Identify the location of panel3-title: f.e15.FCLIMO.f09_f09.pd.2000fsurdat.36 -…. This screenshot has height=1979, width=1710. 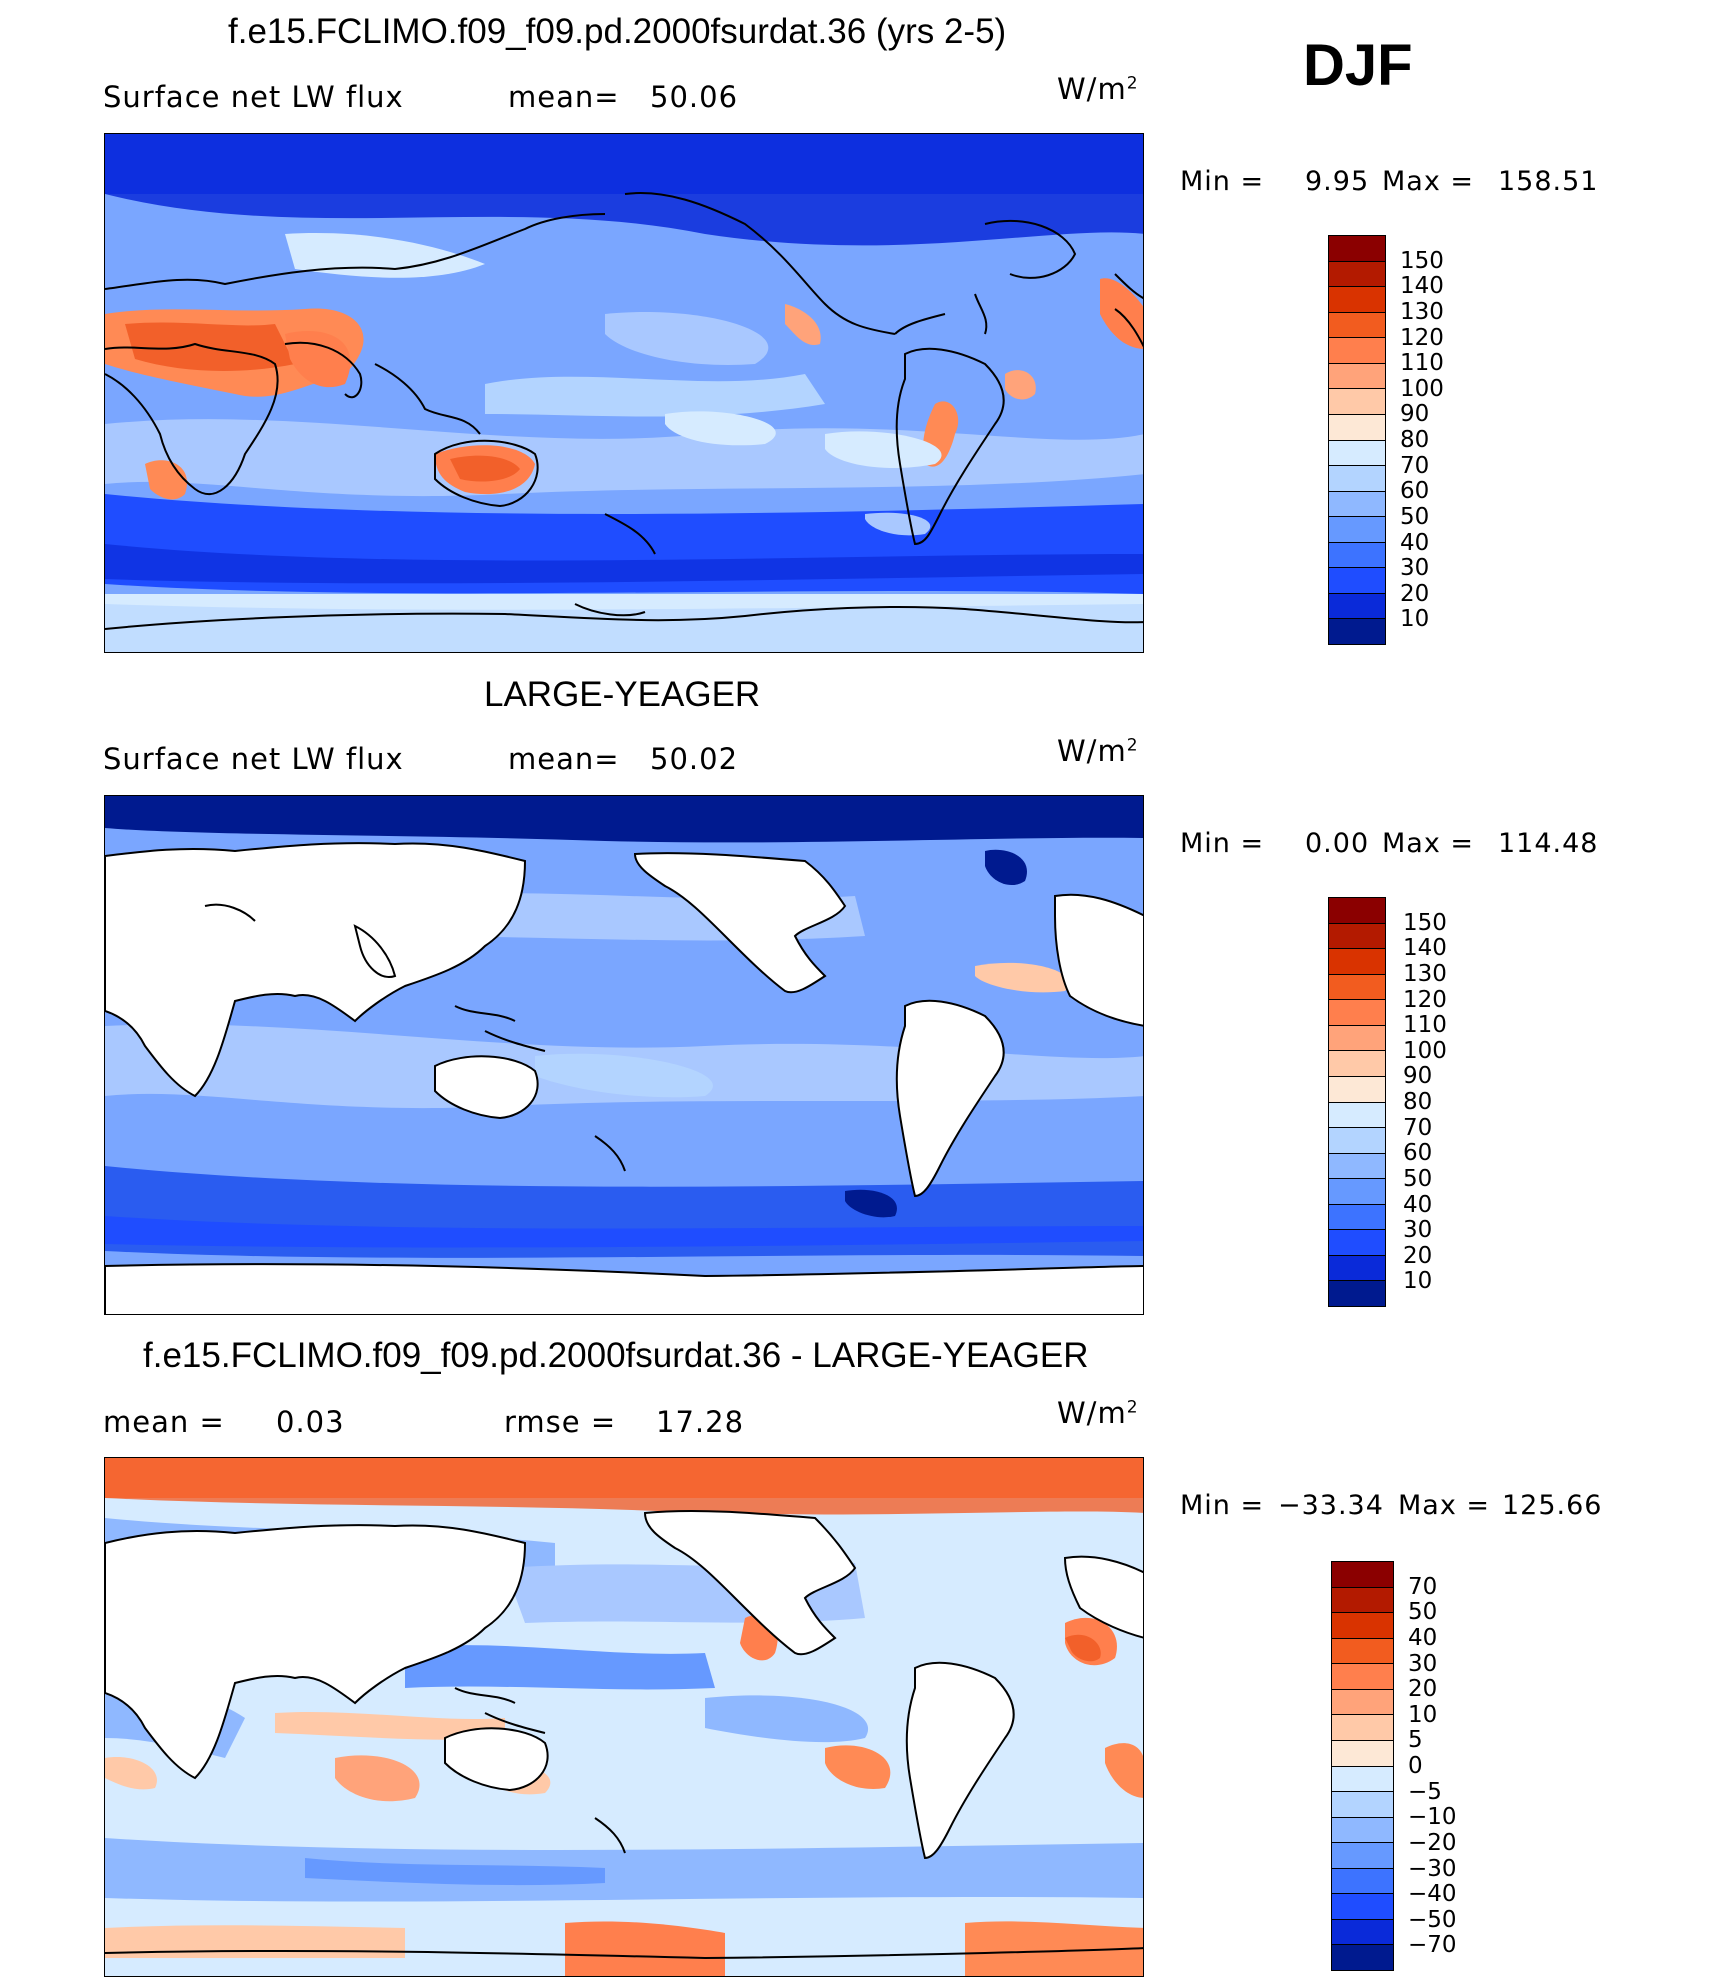
(616, 1355).